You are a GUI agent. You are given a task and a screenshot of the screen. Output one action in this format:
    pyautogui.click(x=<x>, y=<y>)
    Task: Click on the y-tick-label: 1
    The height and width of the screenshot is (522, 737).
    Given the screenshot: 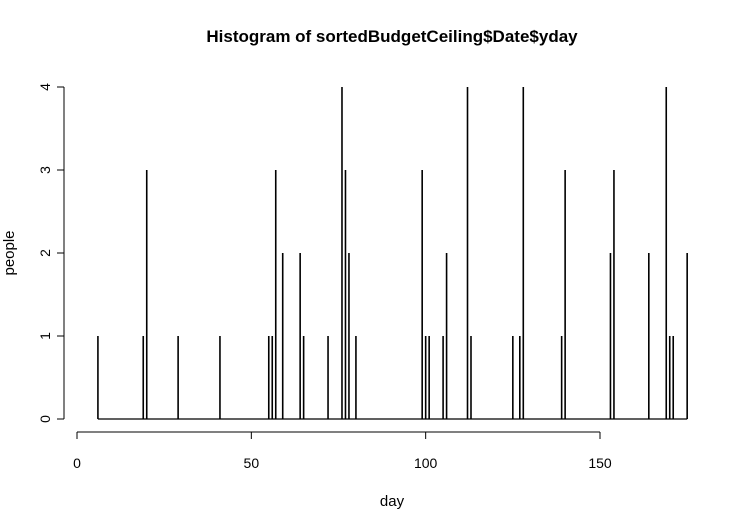 What is the action you would take?
    pyautogui.click(x=45, y=336)
    